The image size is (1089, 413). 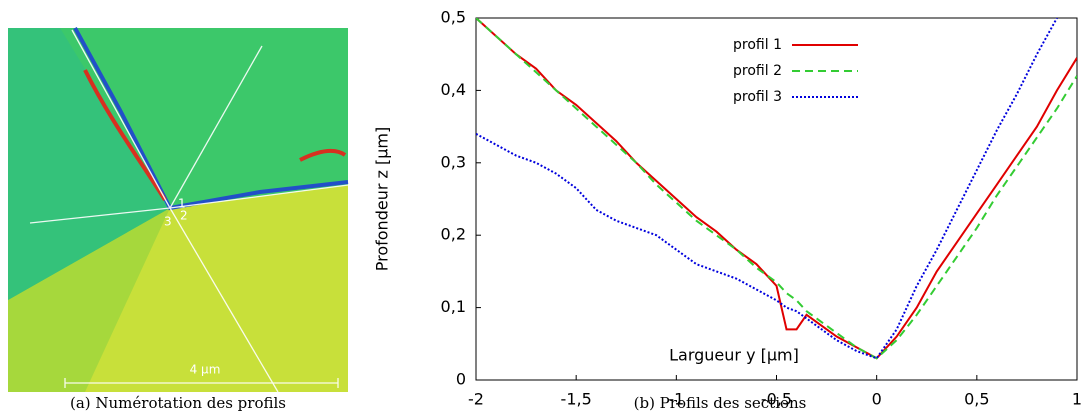 What do you see at coordinates (453, 17) in the screenshot?
I see `y-tick-label: 0,5` at bounding box center [453, 17].